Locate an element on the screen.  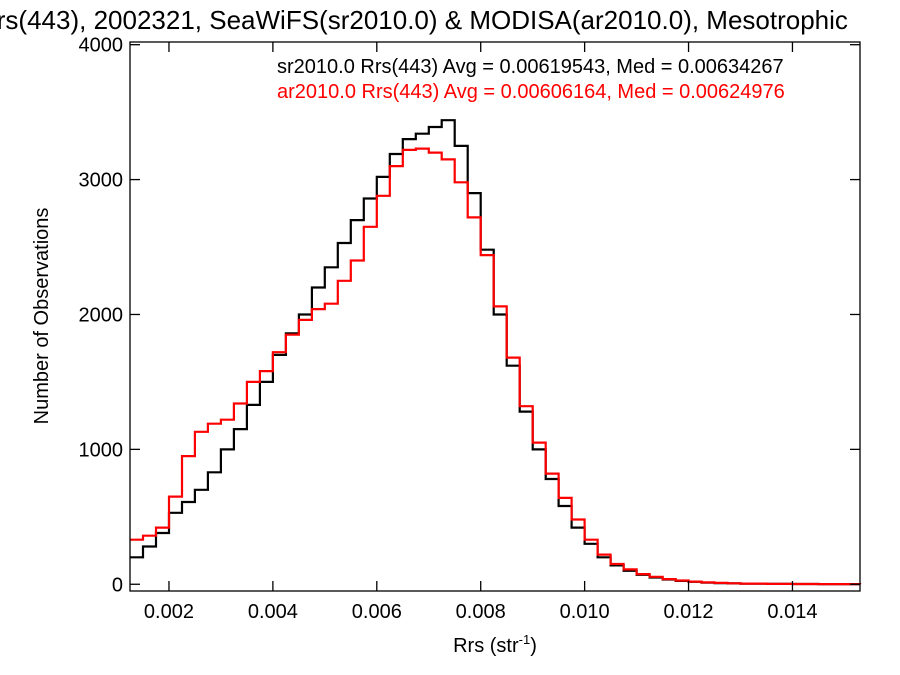
x-axis-title-close: ) is located at coordinates (533, 646).